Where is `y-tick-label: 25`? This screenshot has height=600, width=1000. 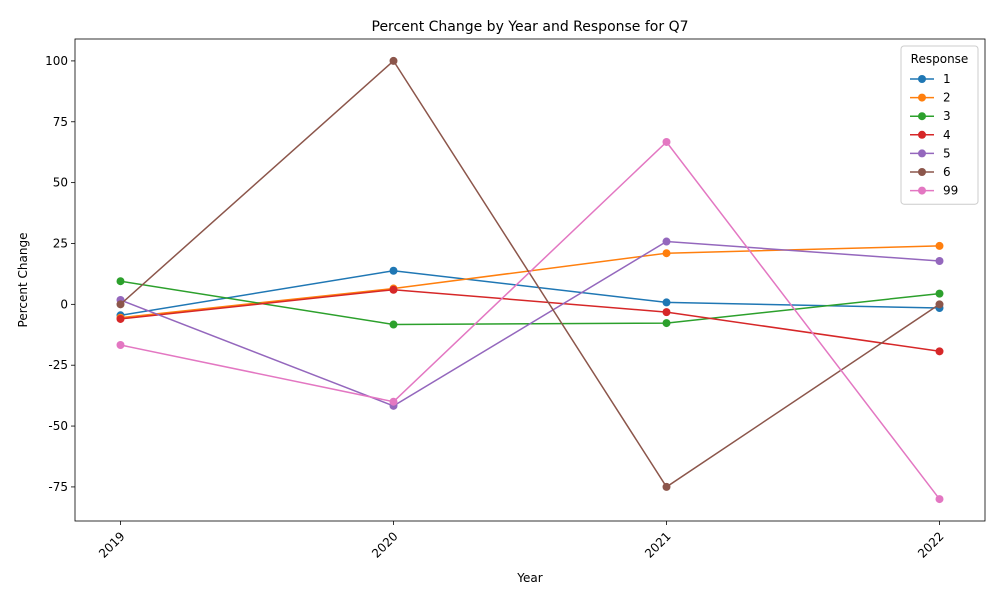 y-tick-label: 25 is located at coordinates (60, 243).